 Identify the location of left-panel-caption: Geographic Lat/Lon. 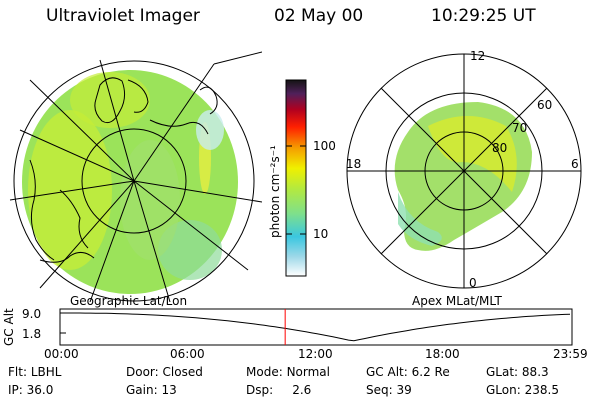
(129, 301).